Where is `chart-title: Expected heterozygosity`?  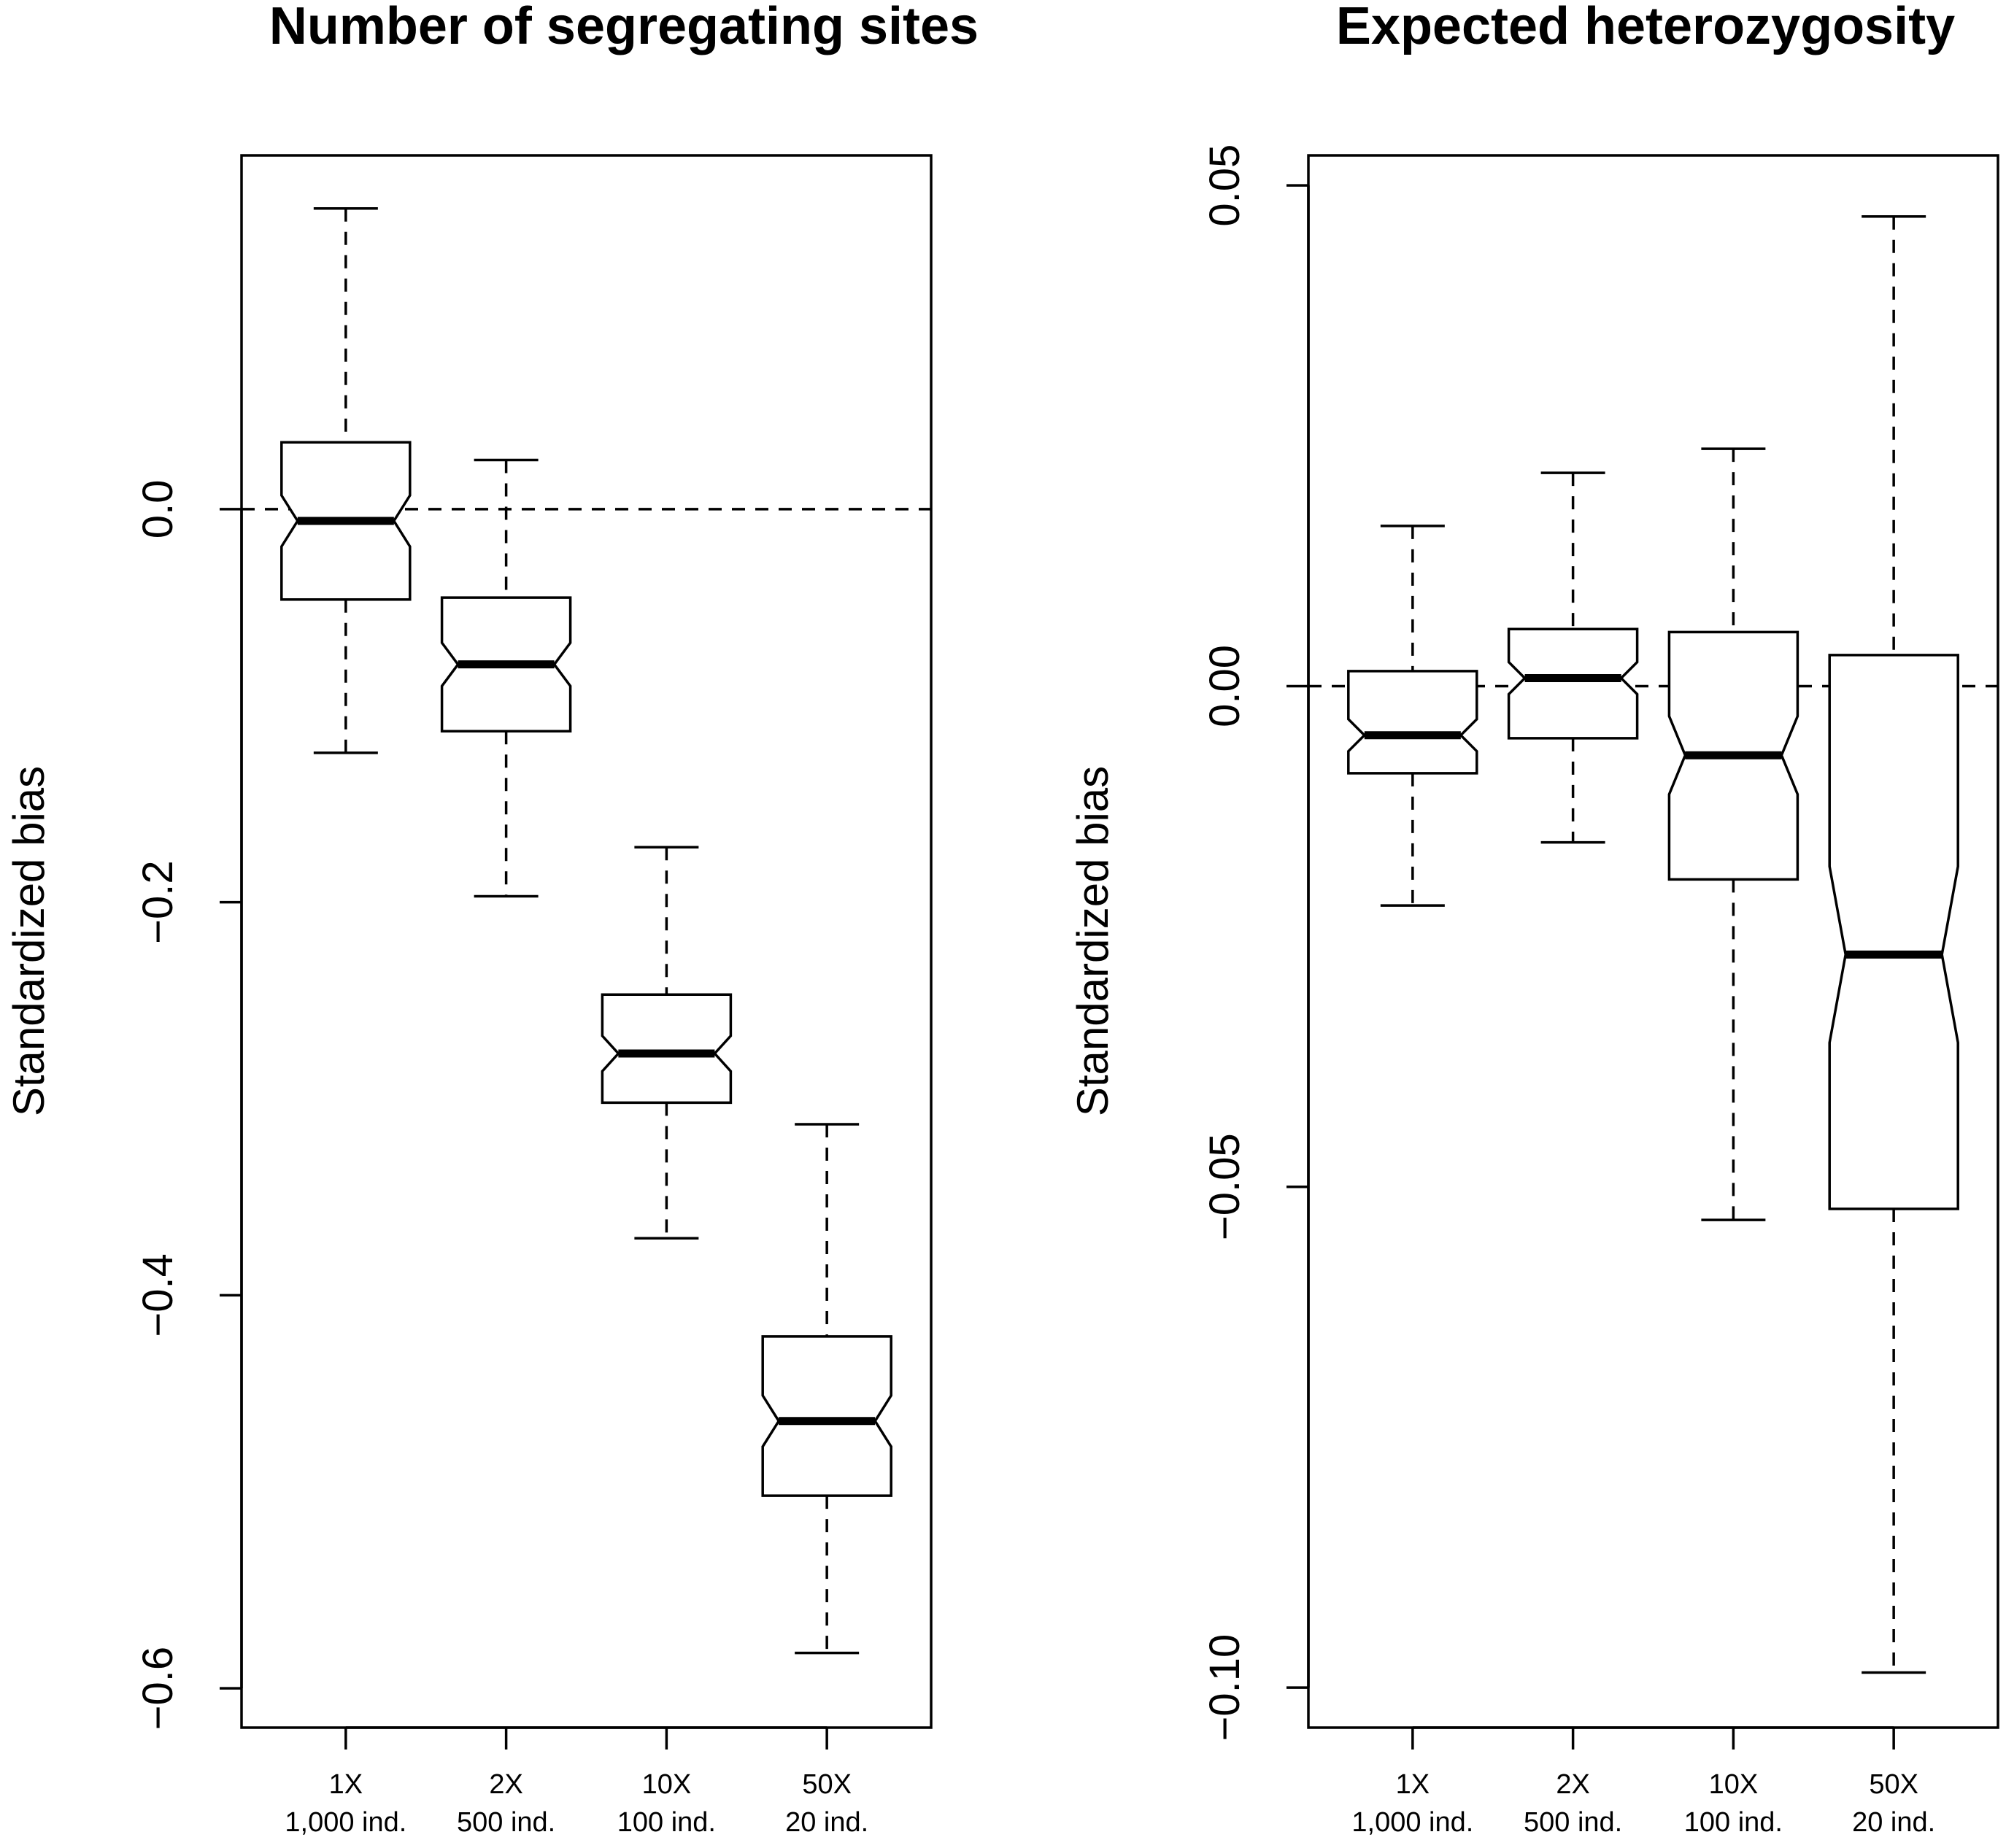 chart-title: Expected heterozygosity is located at coordinates (1645, 27).